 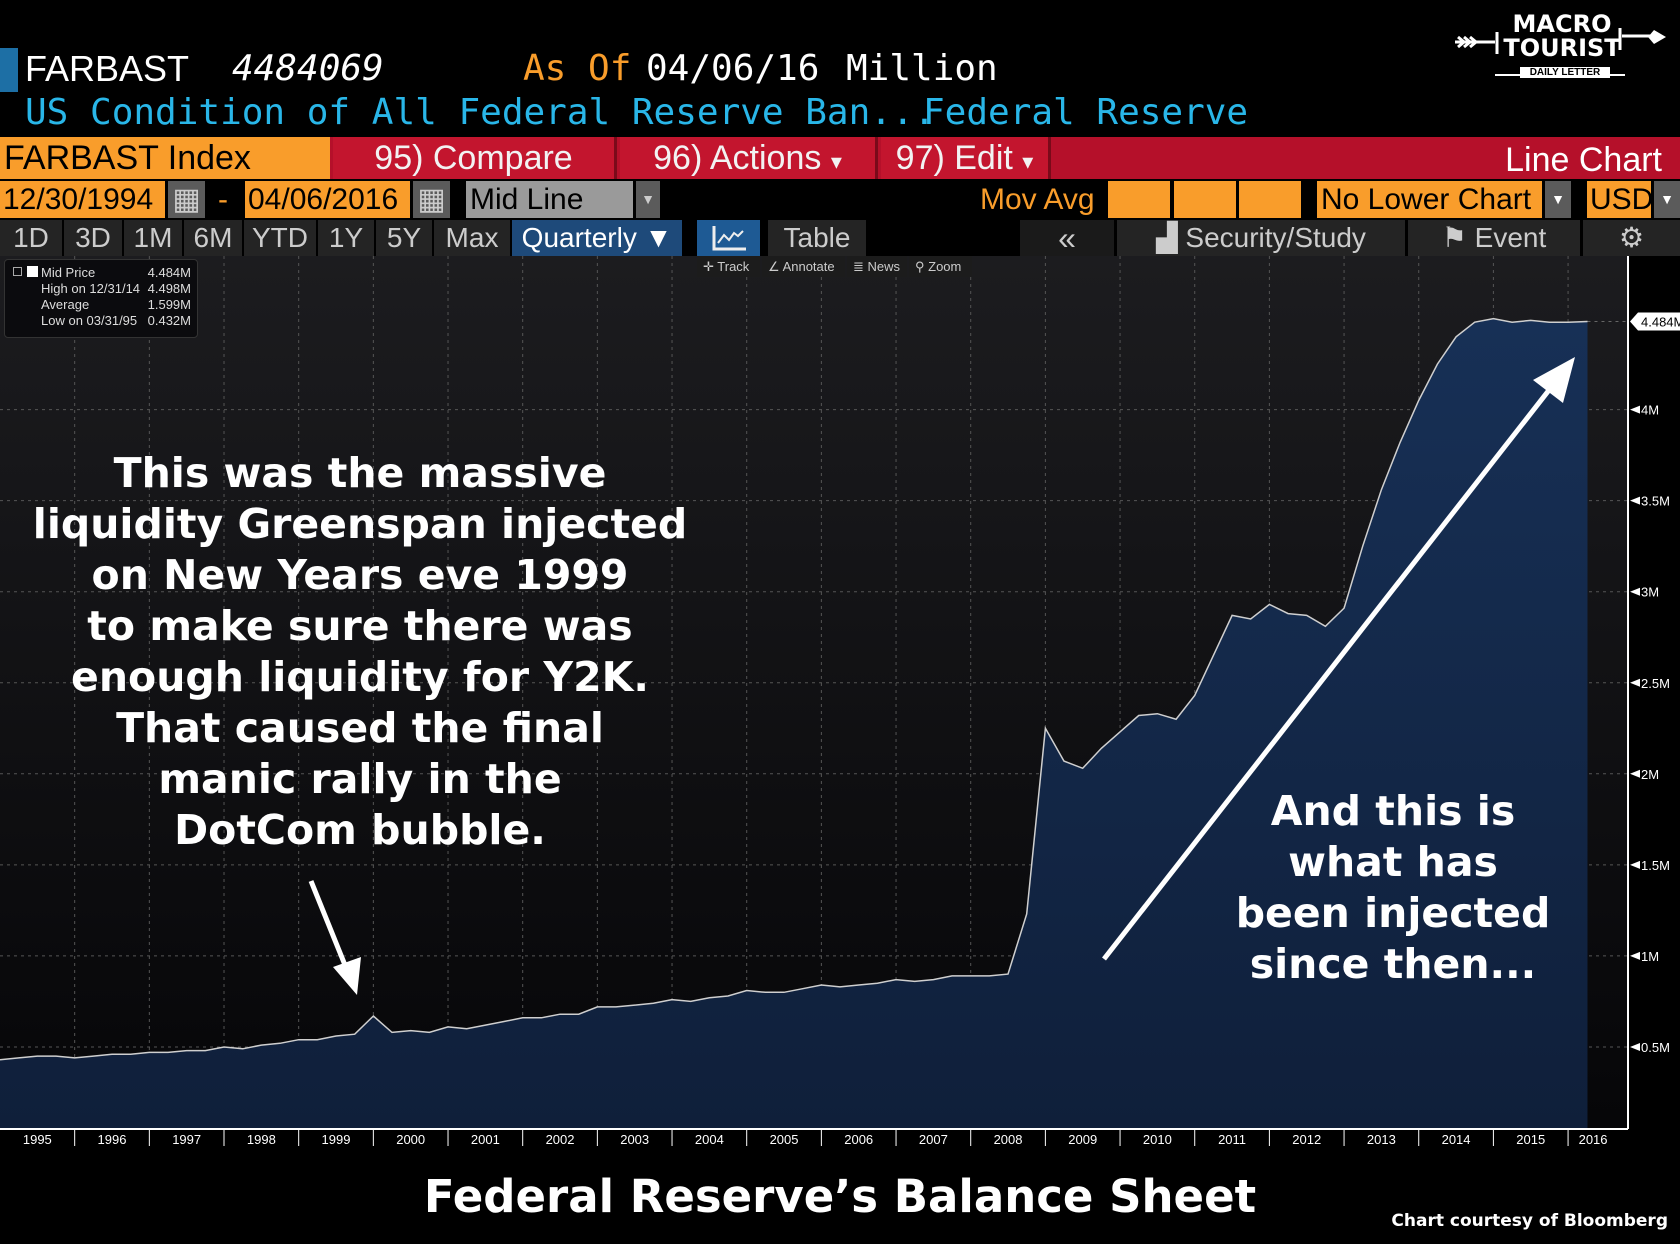 What do you see at coordinates (737, 158) in the screenshot?
I see `actions-label: 96) Actions` at bounding box center [737, 158].